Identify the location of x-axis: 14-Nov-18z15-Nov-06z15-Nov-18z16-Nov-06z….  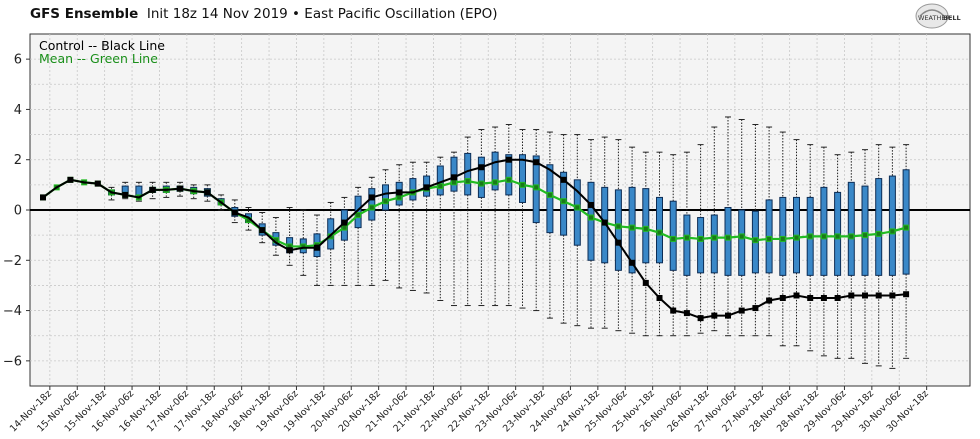
(469, 410).